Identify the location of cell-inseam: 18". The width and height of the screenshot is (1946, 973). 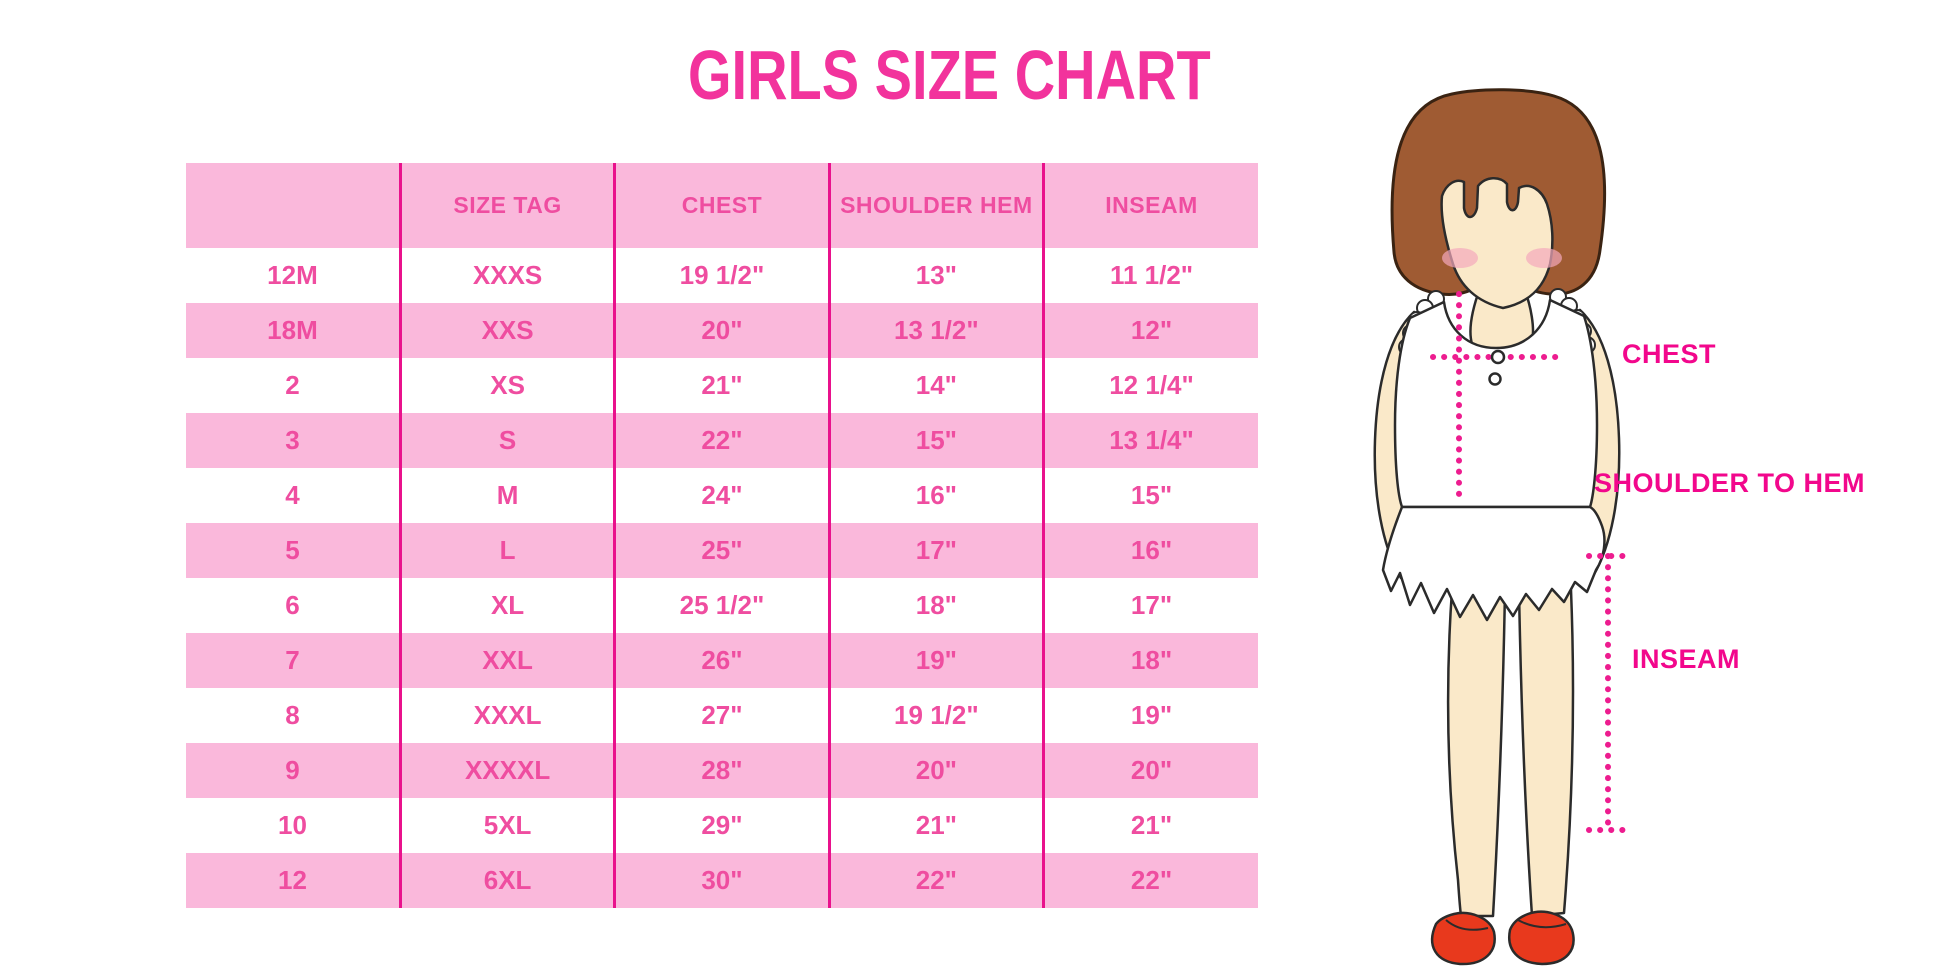
(1150, 660).